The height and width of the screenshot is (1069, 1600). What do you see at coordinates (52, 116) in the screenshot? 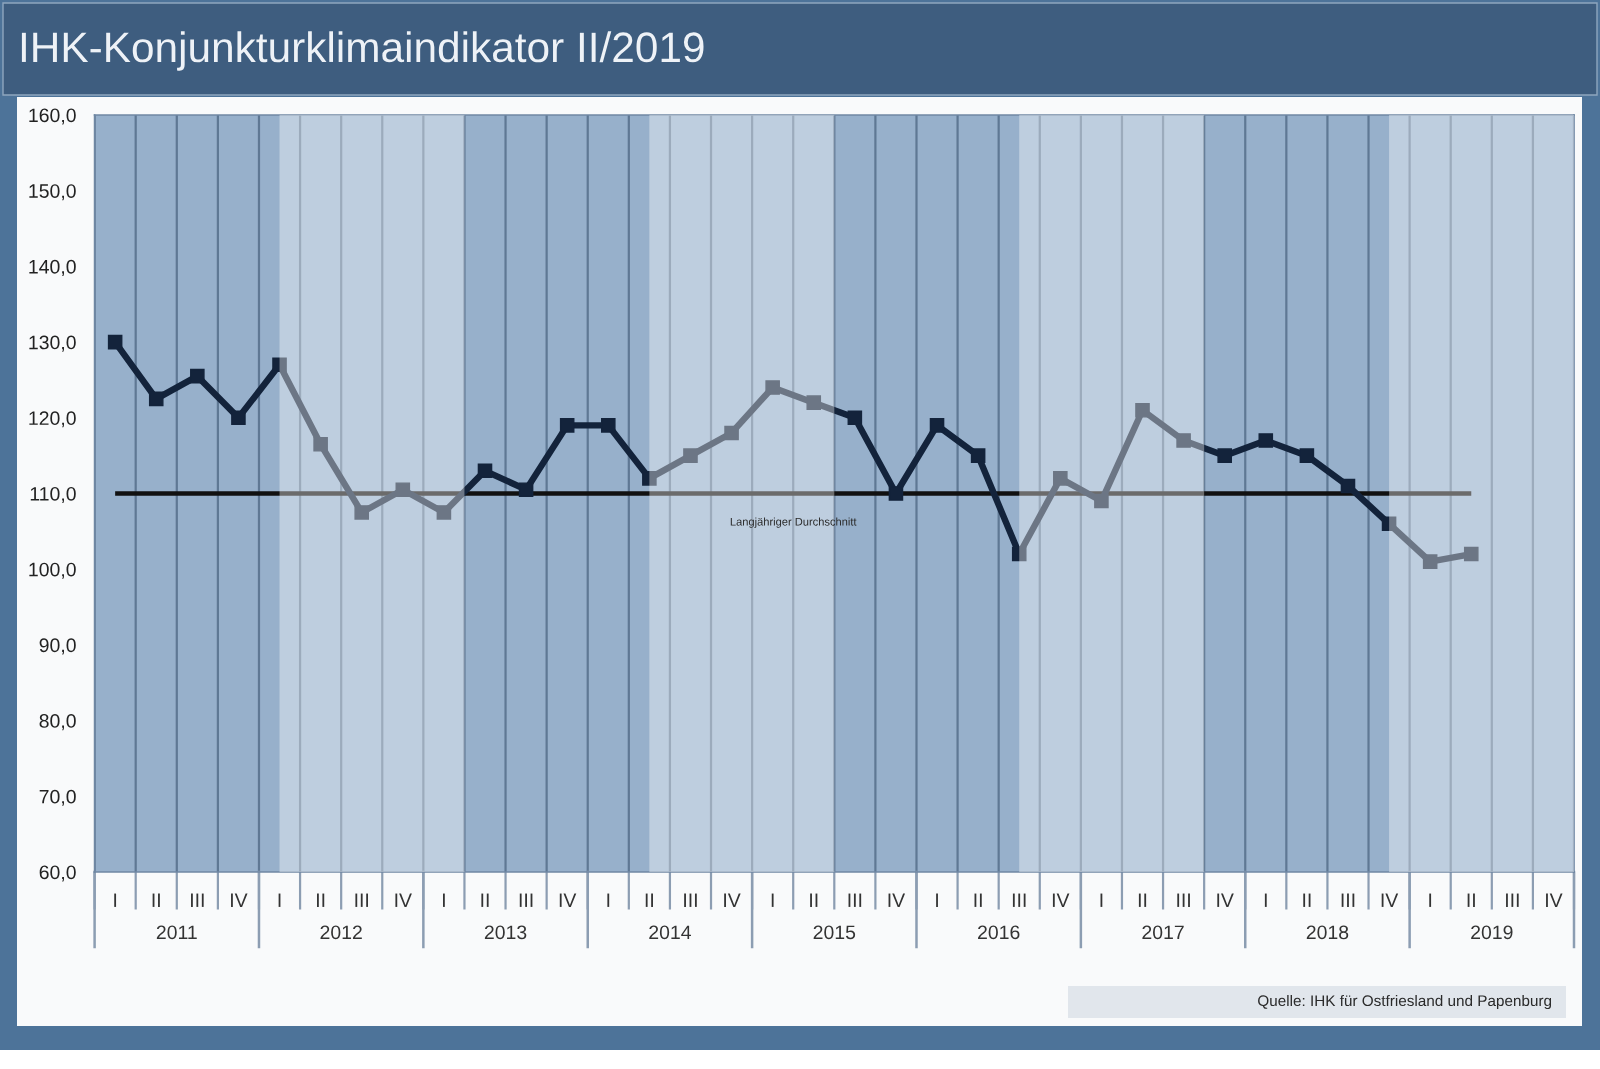
I see `y-tick-label: 160,0` at bounding box center [52, 116].